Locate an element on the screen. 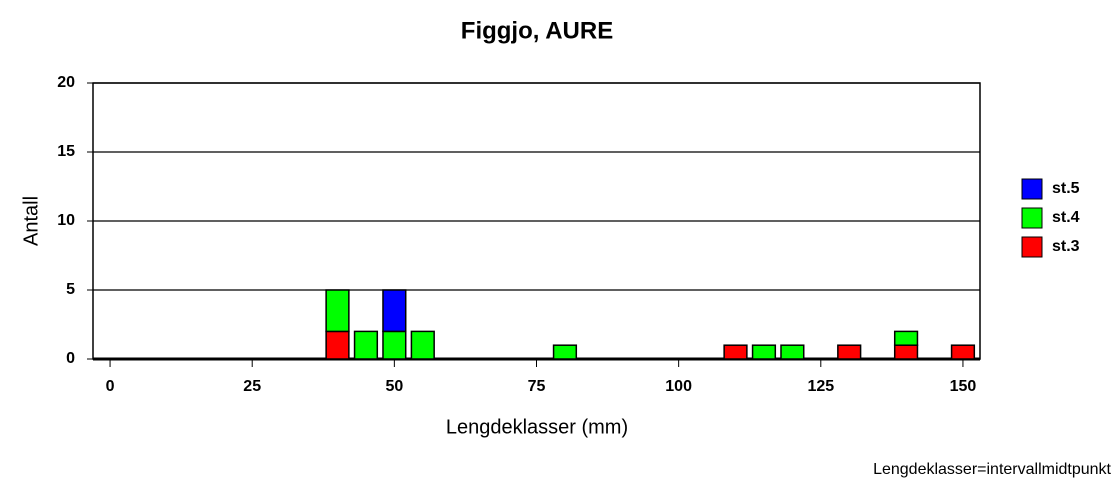  y-tick-label: 20 is located at coordinates (66, 82).